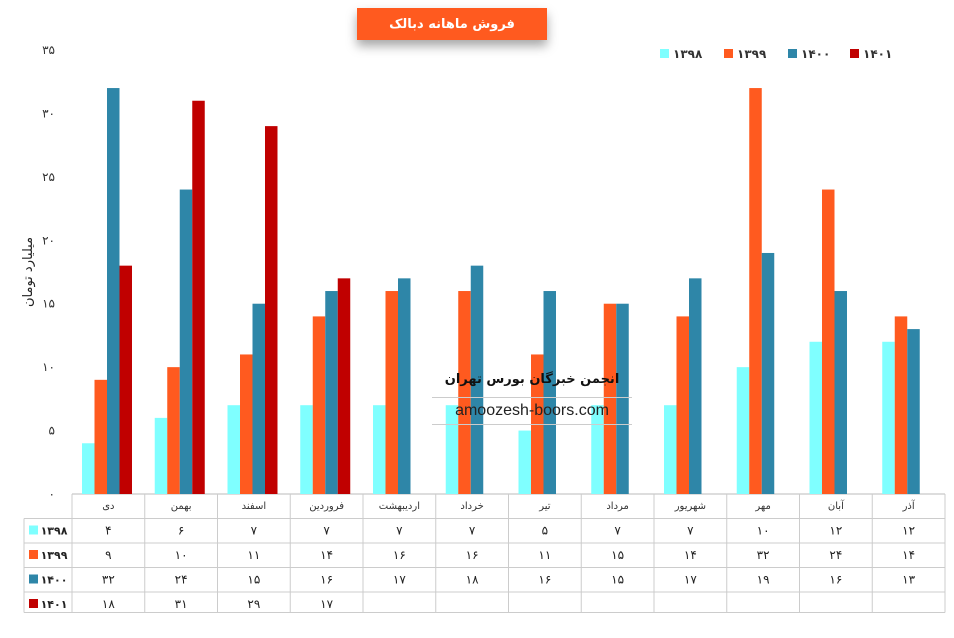  Describe the element at coordinates (52, 431) in the screenshot. I see `y-tick-label: ۵` at that location.